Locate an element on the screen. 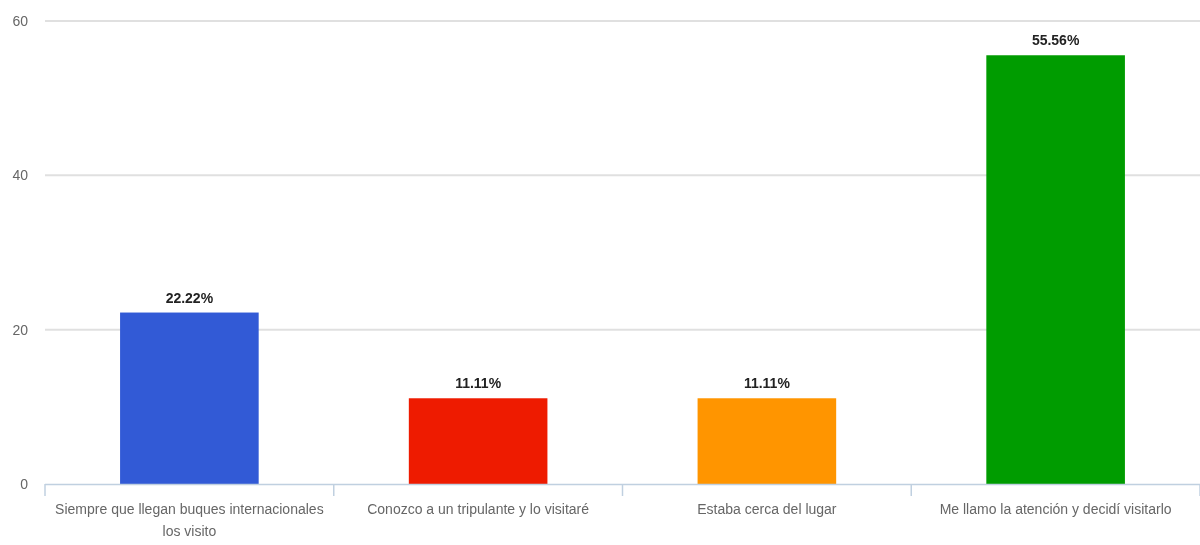 The height and width of the screenshot is (545, 1200). data-label: 22.22% is located at coordinates (189, 297).